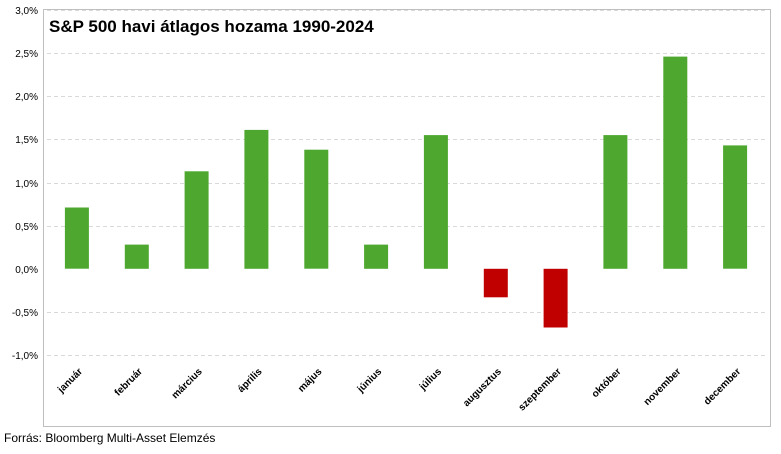  What do you see at coordinates (430, 379) in the screenshot?
I see `x-tick-label: július` at bounding box center [430, 379].